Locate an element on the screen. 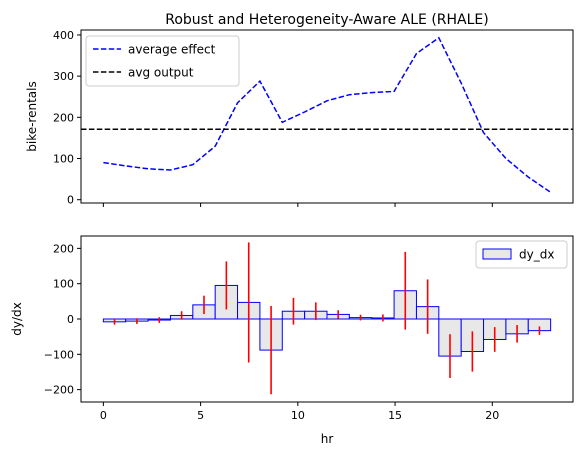 The width and height of the screenshot is (583, 455). effect-plot-y-ticks: 0 100 200 300 400 is located at coordinates (67, 118).